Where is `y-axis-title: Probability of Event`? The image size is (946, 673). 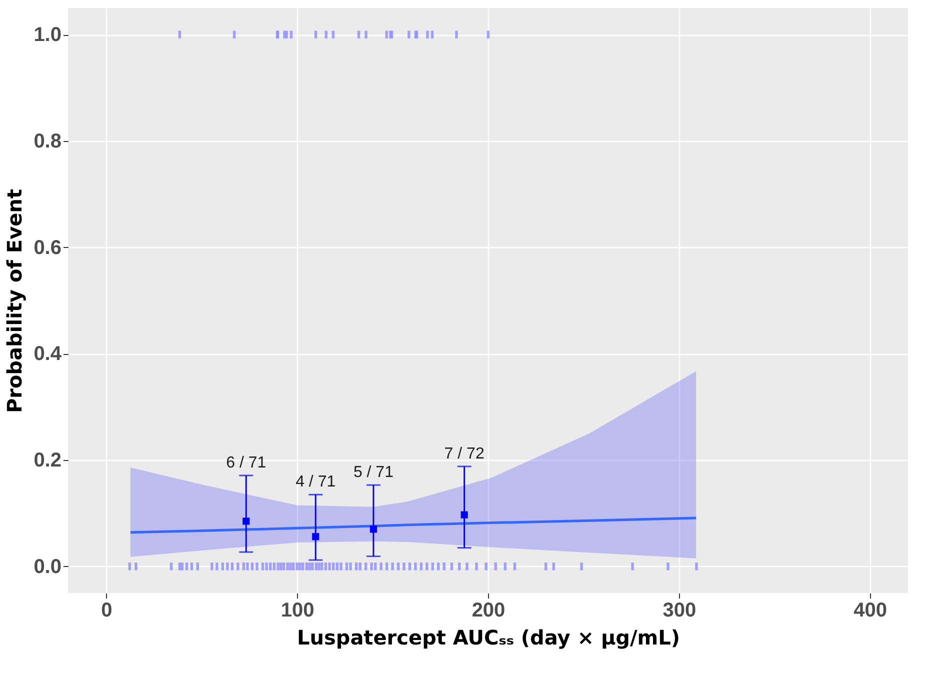
y-axis-title: Probability of Event is located at coordinates (14, 300).